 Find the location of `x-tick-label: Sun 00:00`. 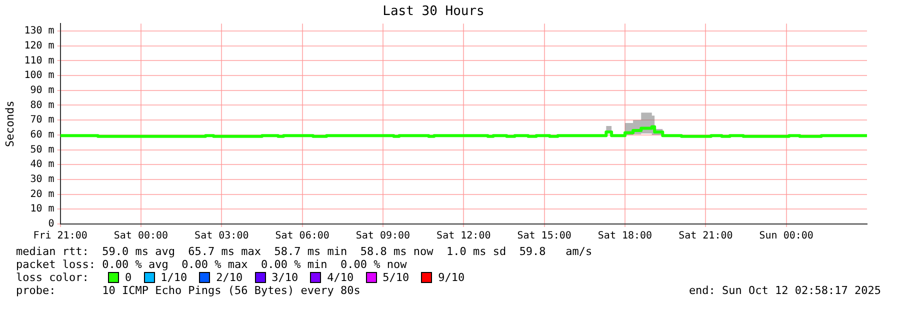

x-tick-label: Sun 00:00 is located at coordinates (786, 236).